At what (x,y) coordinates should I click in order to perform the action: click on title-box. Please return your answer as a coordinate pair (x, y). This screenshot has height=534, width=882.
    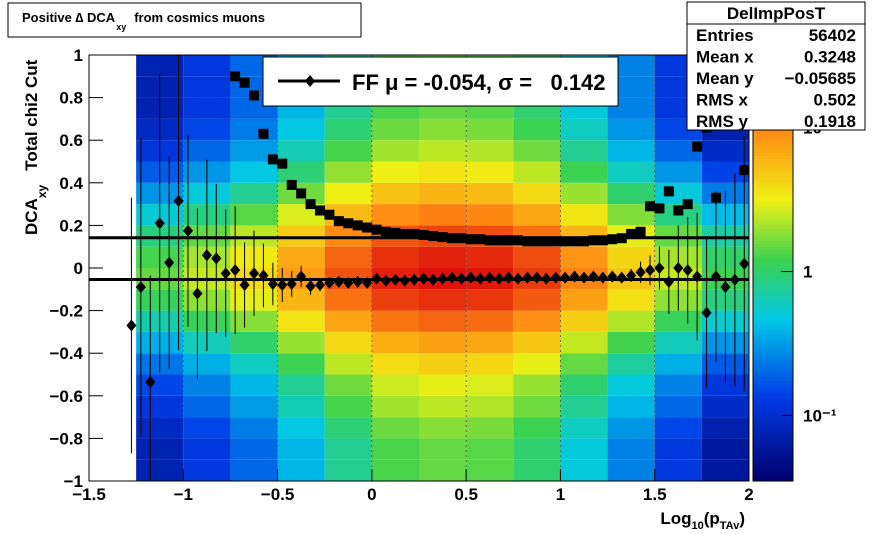
    Looking at the image, I should click on (184, 20).